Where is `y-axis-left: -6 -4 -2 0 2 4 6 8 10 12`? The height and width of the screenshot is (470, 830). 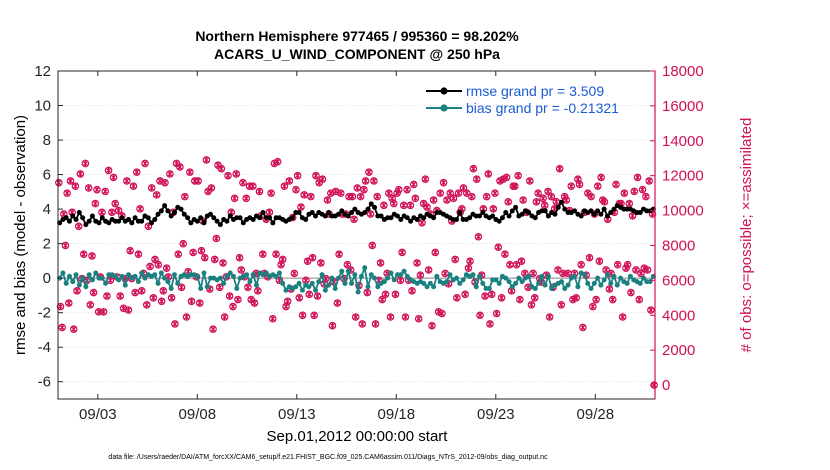
y-axis-left: -6 -4 -2 0 2 4 6 8 10 12 is located at coordinates (48, 227).